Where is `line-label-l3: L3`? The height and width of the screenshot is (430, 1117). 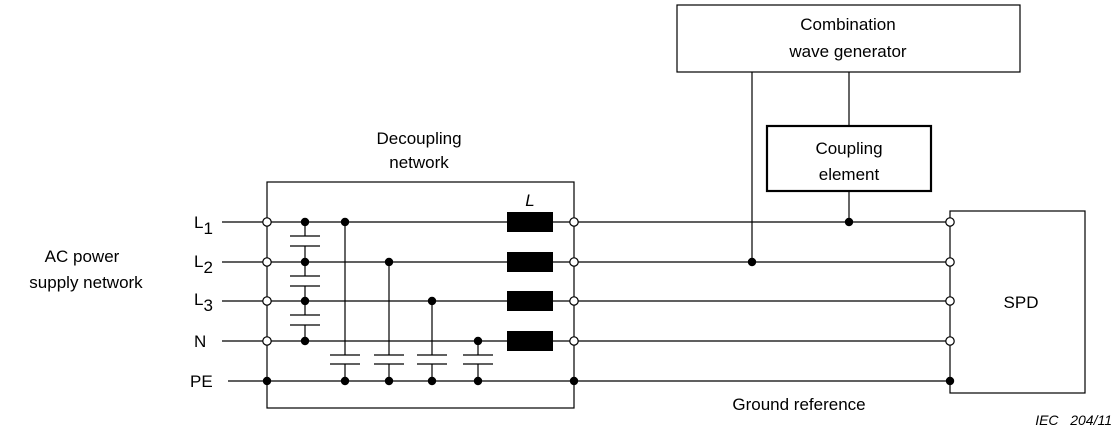
line-label-l3: L3 is located at coordinates (203, 302).